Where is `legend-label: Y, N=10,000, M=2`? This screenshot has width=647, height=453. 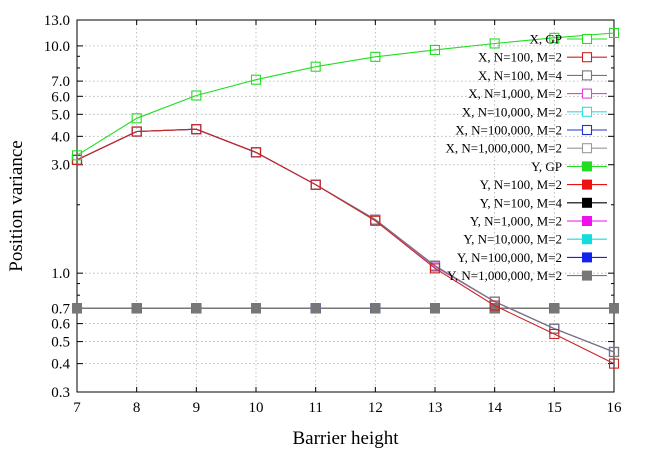
legend-label: Y, N=10,000, M=2 is located at coordinates (512, 239).